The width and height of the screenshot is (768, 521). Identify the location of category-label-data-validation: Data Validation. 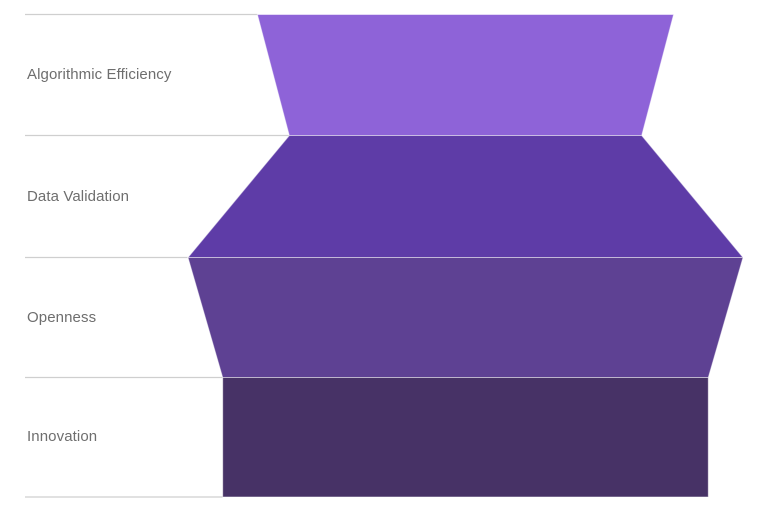
(78, 196).